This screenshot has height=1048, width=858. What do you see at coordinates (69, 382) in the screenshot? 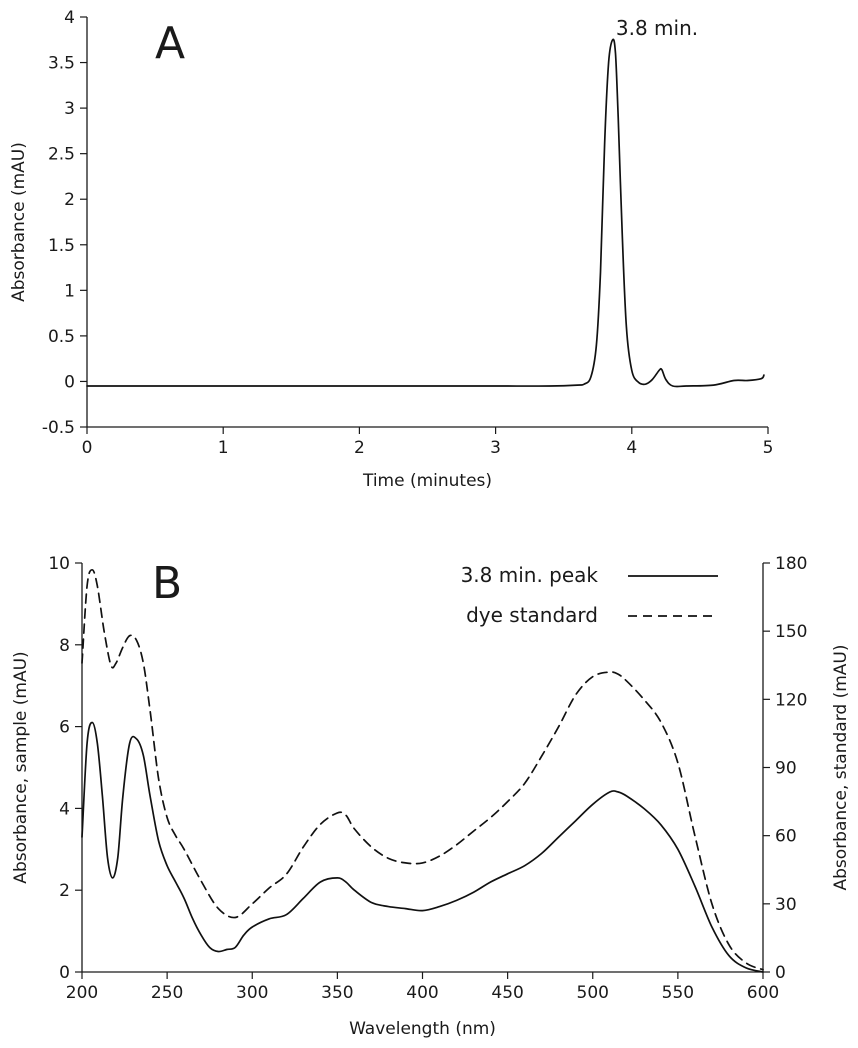
I see `y-tick-label-a: 0` at bounding box center [69, 382].